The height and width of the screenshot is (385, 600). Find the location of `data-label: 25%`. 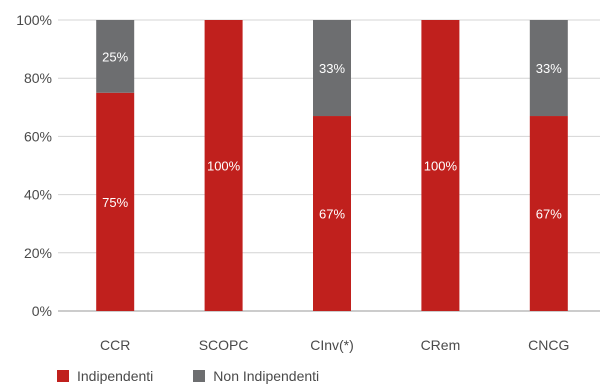

data-label: 25% is located at coordinates (115, 56).